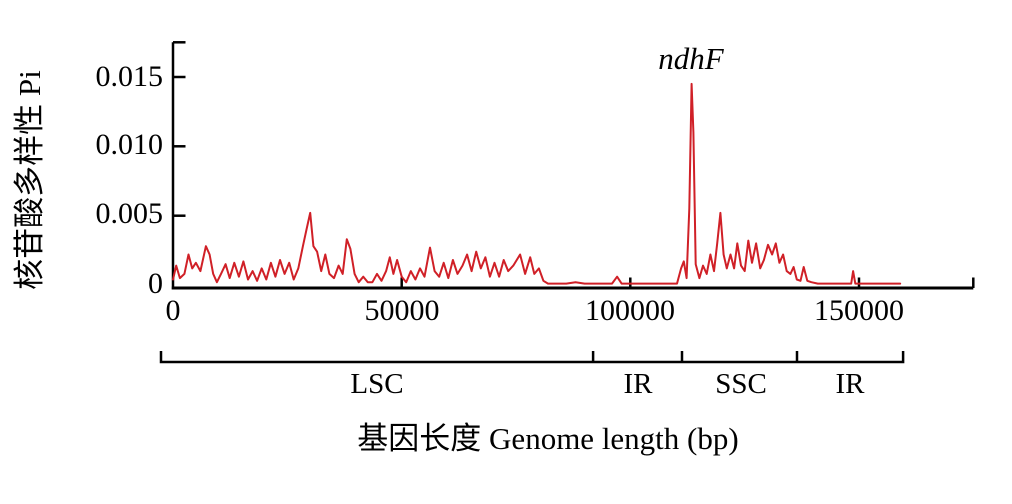  What do you see at coordinates (532, 357) in the screenshot?
I see `region-bracket` at bounding box center [532, 357].